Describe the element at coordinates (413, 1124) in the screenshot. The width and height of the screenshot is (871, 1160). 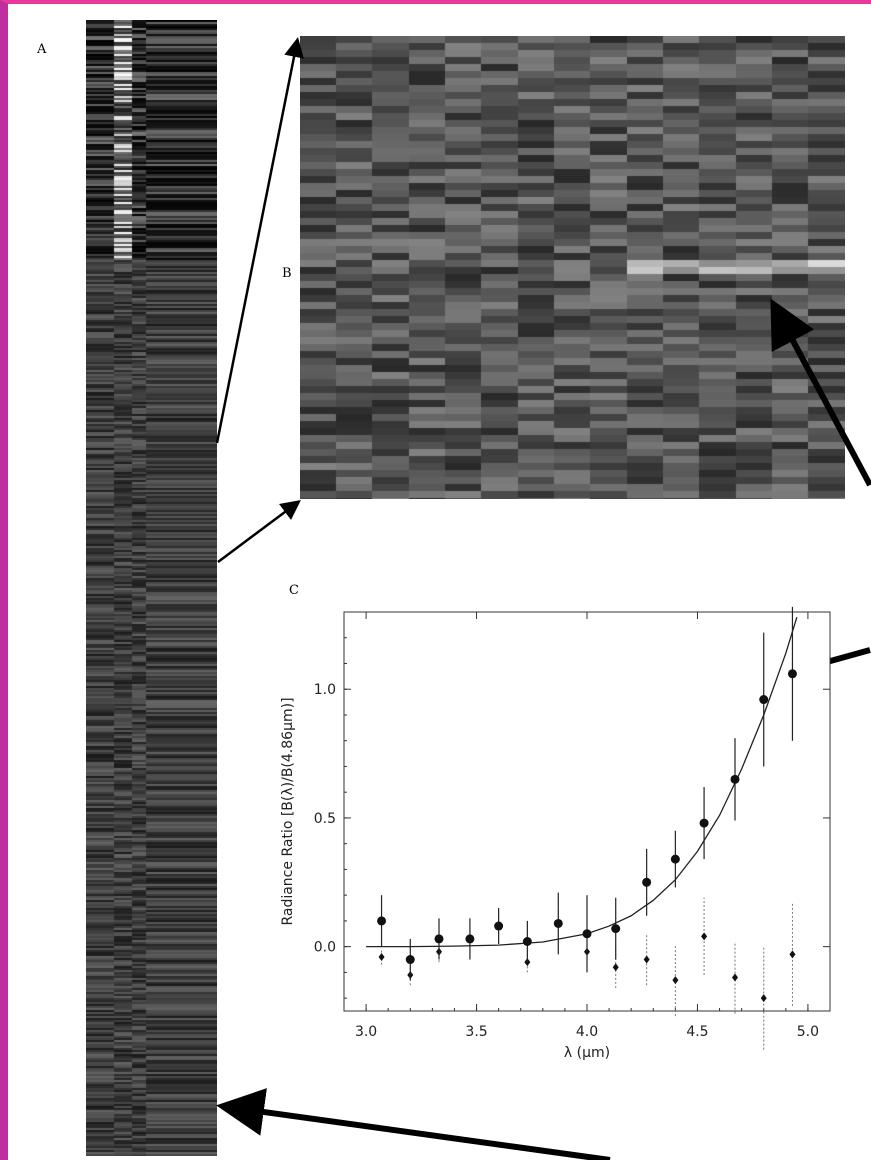
I see `feature-arrow-a` at that location.